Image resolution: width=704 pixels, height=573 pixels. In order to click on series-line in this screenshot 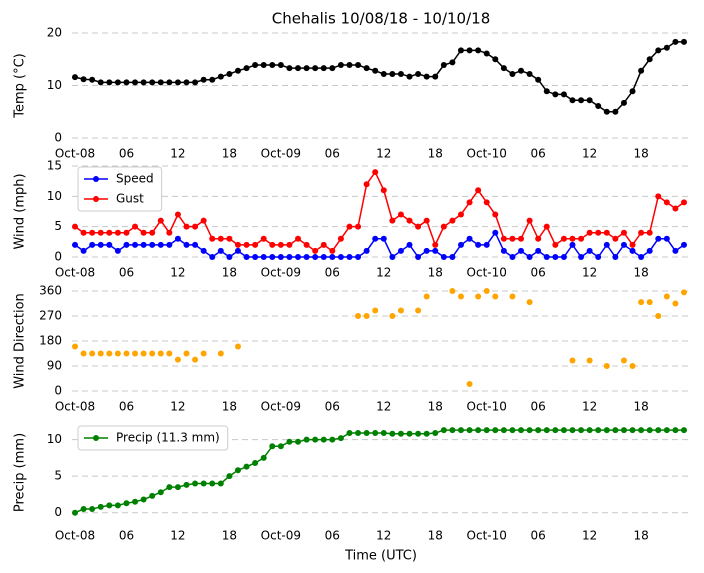, I will do `click(379, 245)`.